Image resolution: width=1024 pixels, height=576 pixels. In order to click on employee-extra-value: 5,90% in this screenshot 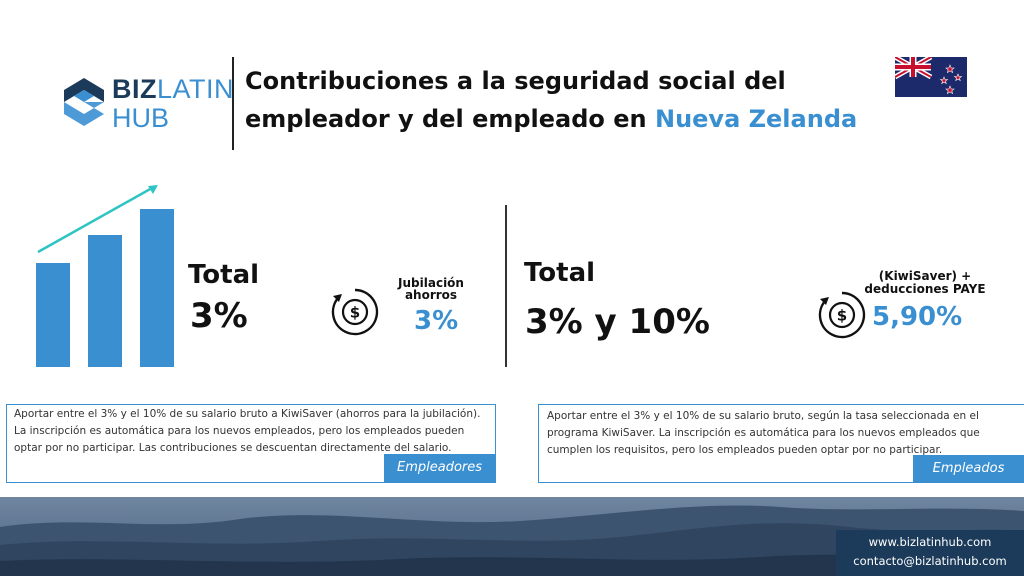, I will do `click(917, 317)`.